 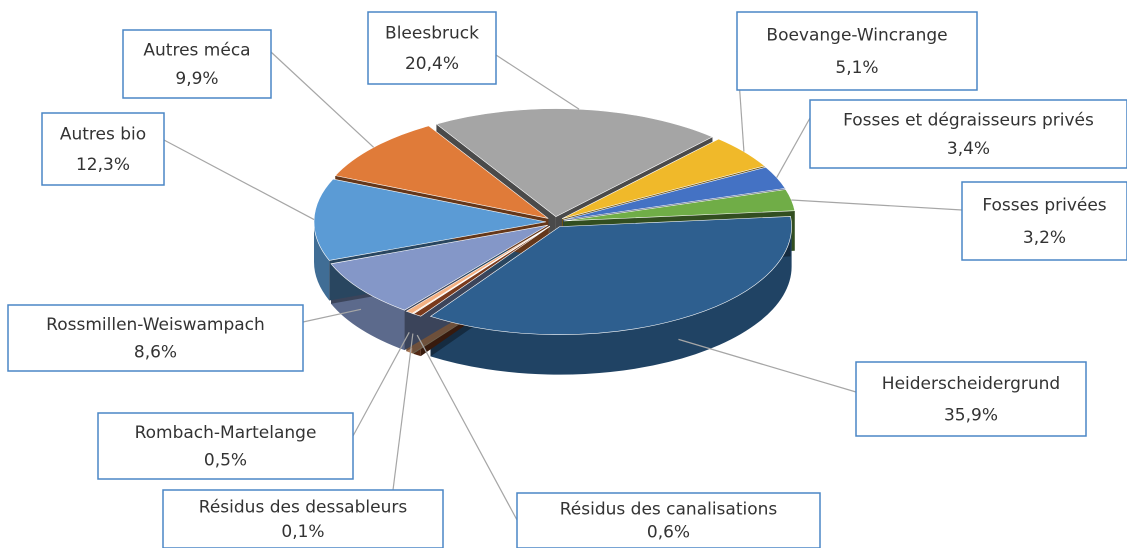 What do you see at coordinates (155, 353) in the screenshot?
I see `value-label: 8,6%` at bounding box center [155, 353].